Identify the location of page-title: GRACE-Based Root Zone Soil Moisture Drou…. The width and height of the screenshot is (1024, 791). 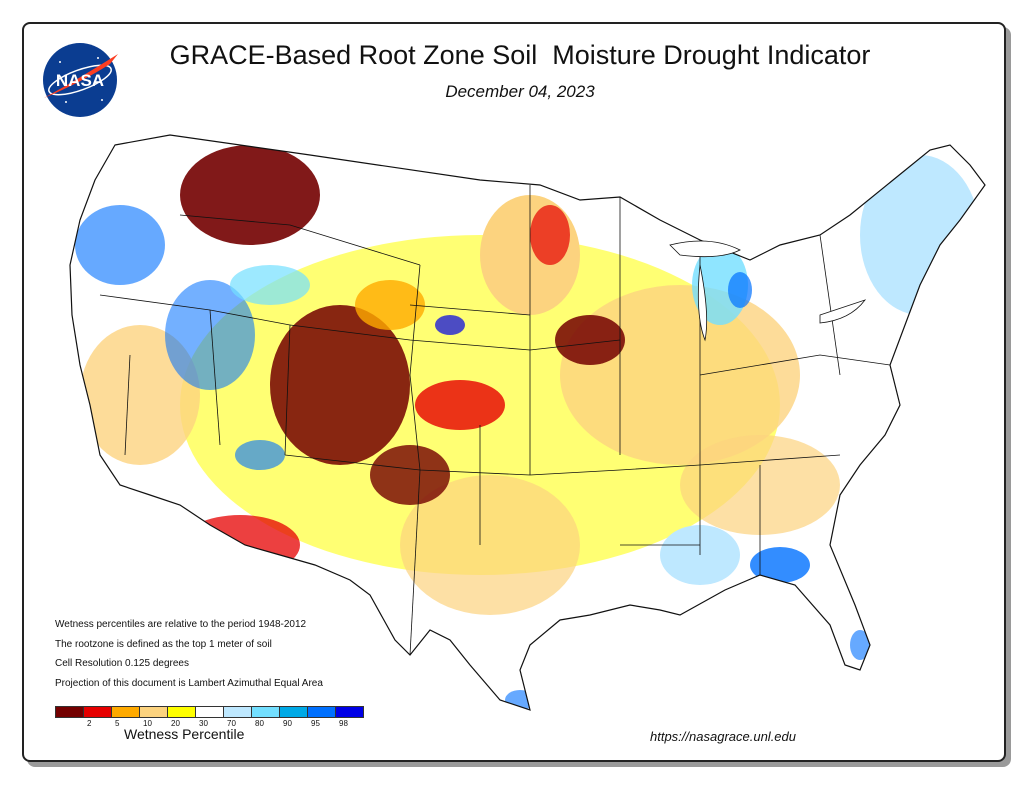
(520, 55).